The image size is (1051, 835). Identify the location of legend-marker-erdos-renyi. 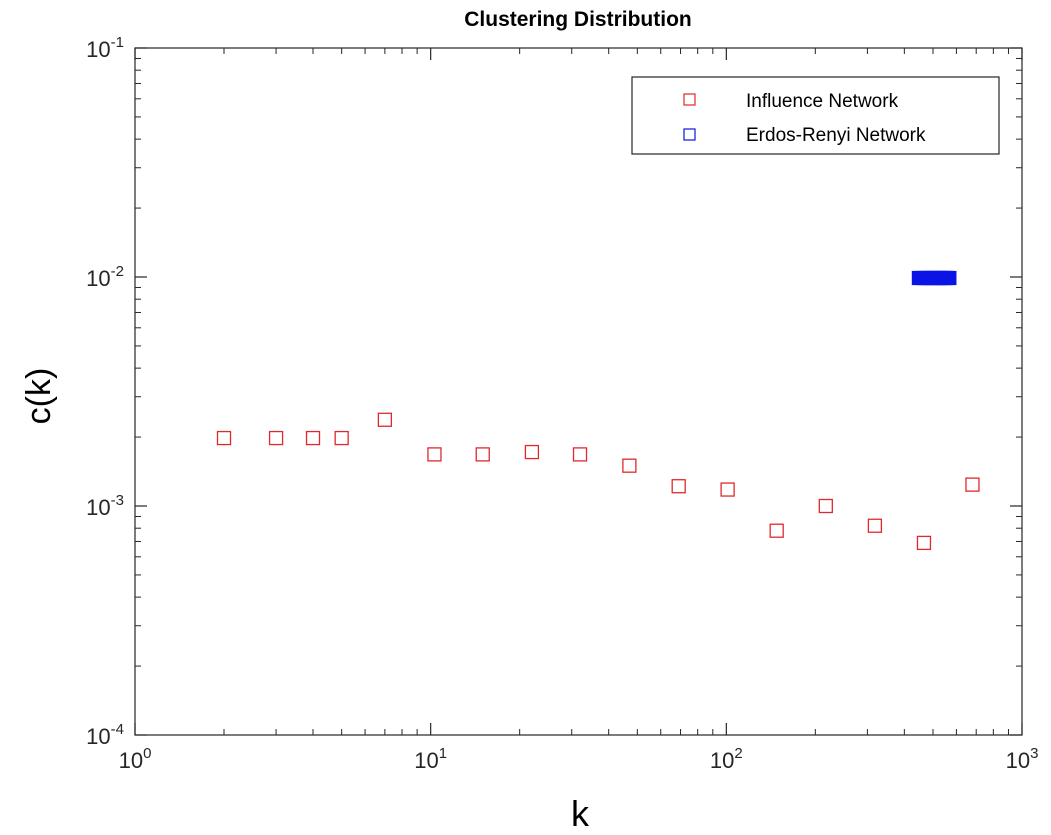
(689, 134).